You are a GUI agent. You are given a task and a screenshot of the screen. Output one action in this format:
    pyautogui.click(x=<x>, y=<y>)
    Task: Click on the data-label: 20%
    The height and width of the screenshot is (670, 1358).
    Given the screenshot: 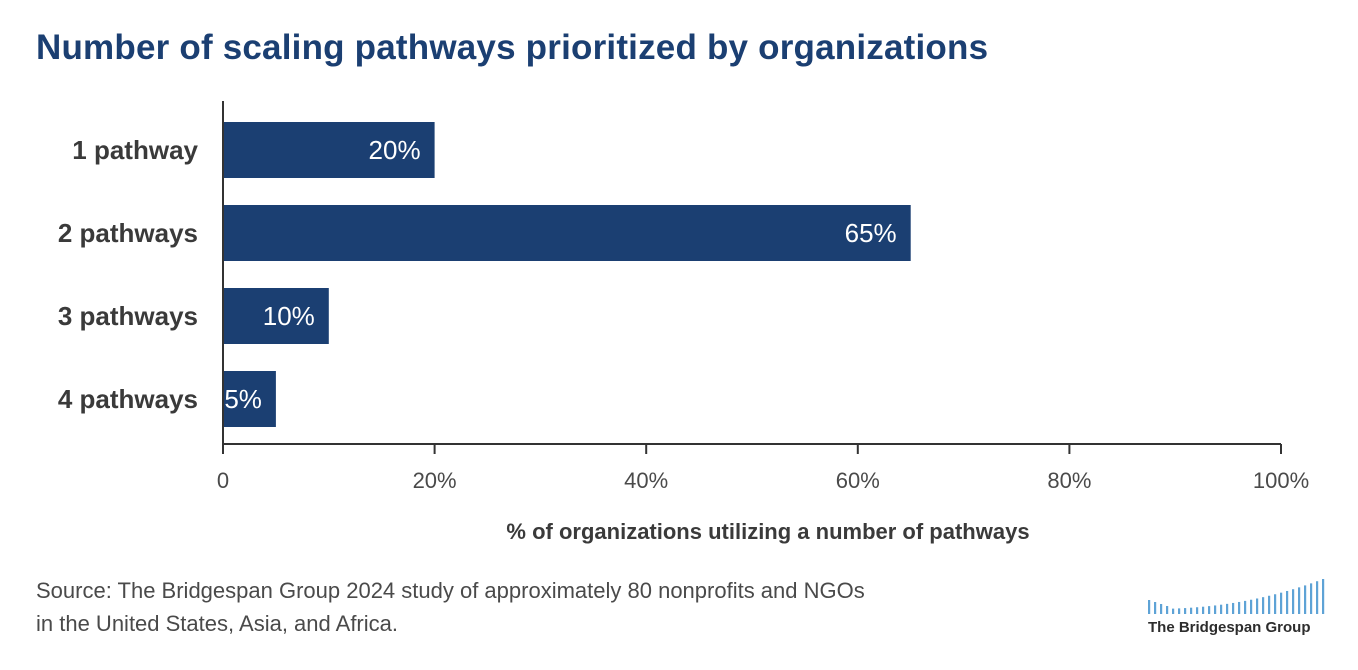 What is the action you would take?
    pyautogui.click(x=395, y=150)
    